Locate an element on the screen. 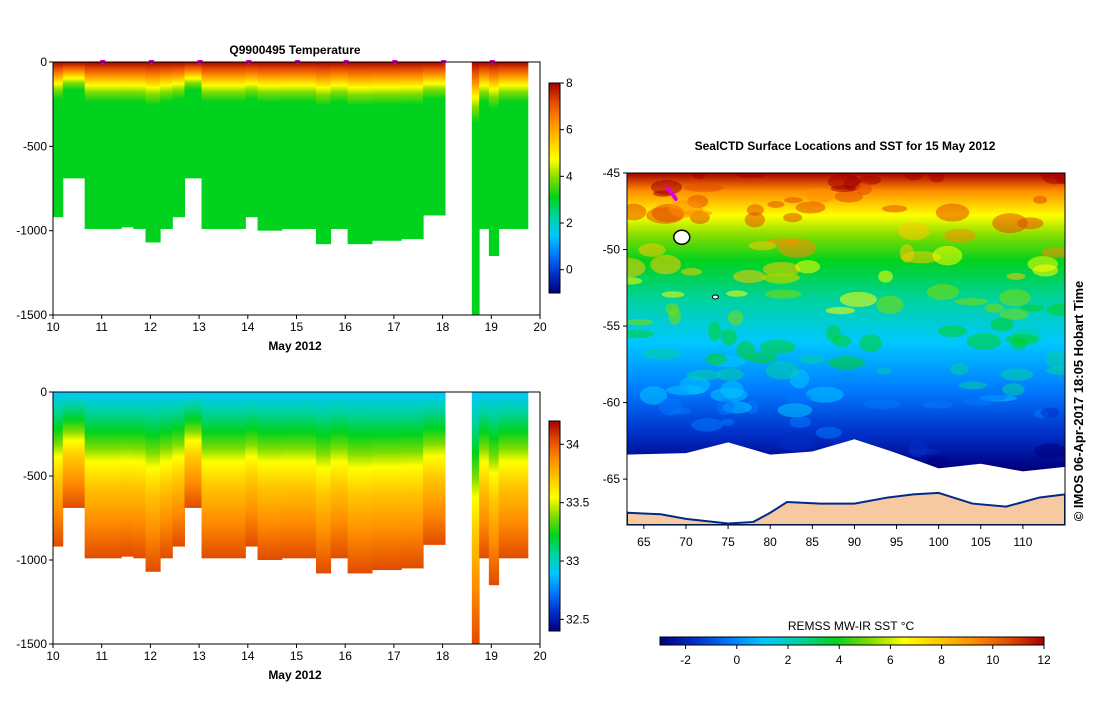 The width and height of the screenshot is (1099, 705). sst-colorbar-label: REMSS MW-IR SST °C is located at coordinates (851, 626).